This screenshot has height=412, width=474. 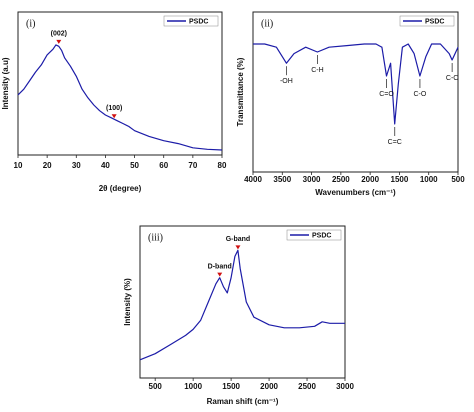 I want to click on x-axis-label: Wavenumbers (cm⁻¹), so click(x=355, y=192).